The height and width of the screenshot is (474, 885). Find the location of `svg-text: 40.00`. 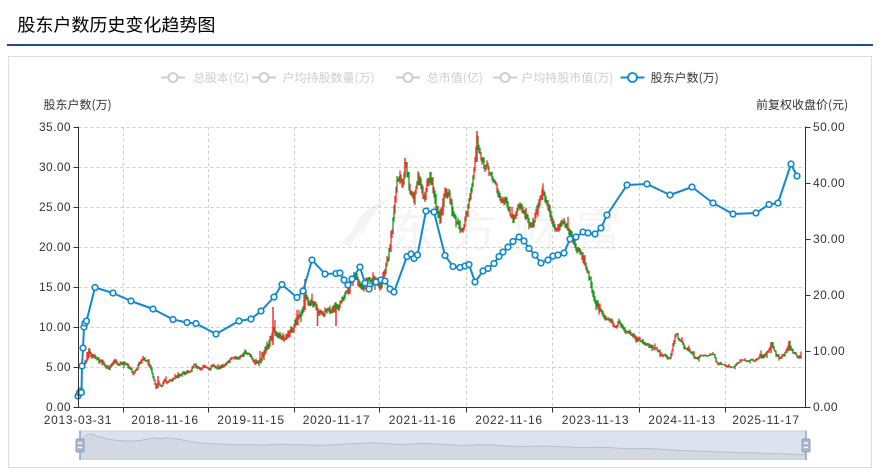

svg-text: 40.00 is located at coordinates (829, 183).